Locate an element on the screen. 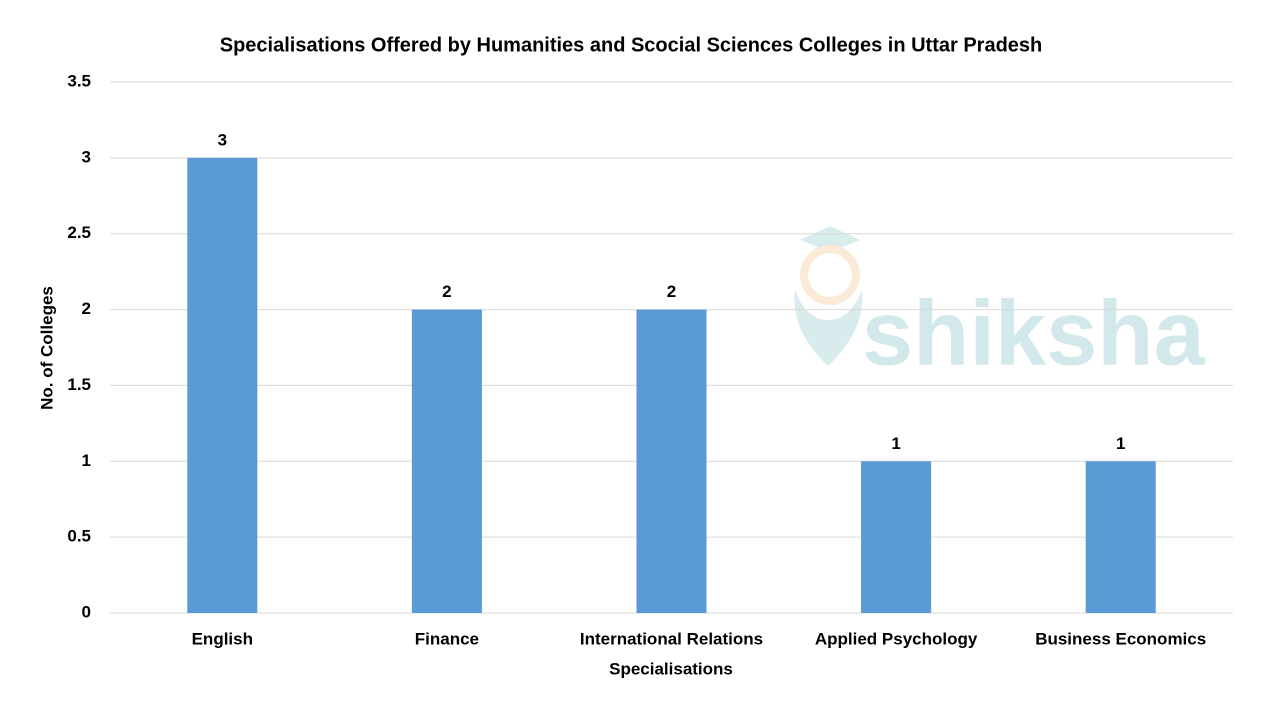 This screenshot has width=1280, height=720. y-tick-label: 1 is located at coordinates (86, 460).